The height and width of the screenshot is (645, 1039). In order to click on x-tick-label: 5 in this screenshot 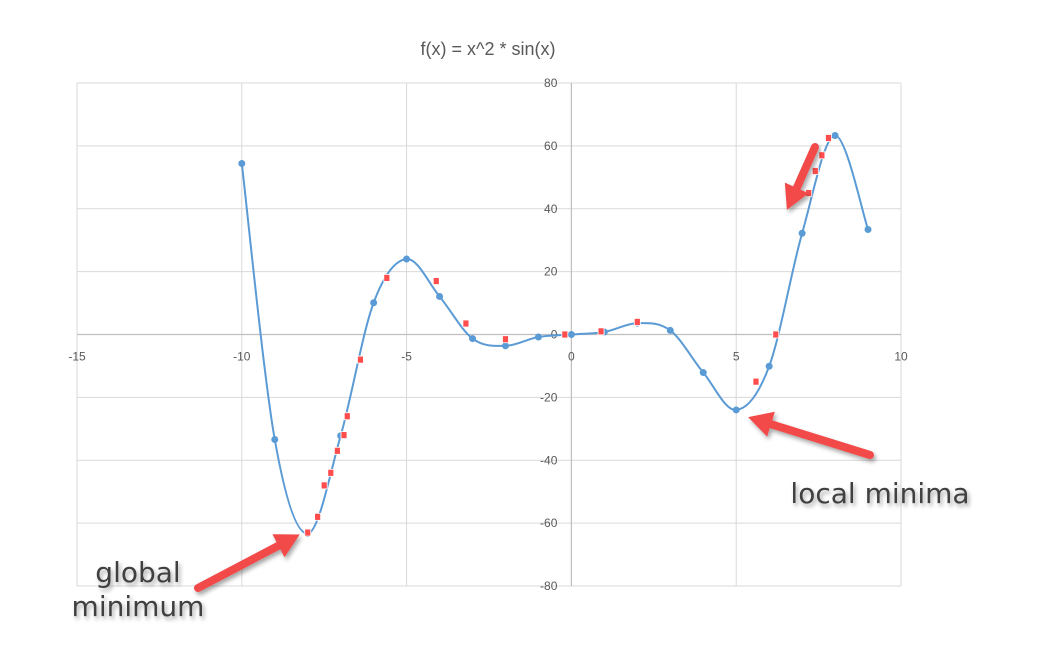, I will do `click(736, 357)`.